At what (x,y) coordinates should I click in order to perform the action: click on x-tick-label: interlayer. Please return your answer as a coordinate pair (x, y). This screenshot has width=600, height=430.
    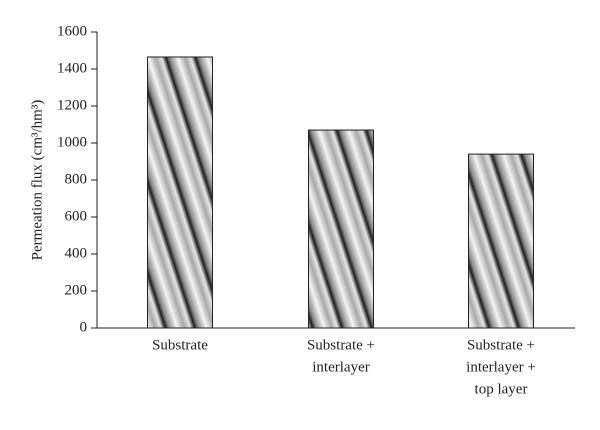
    Looking at the image, I should click on (340, 367).